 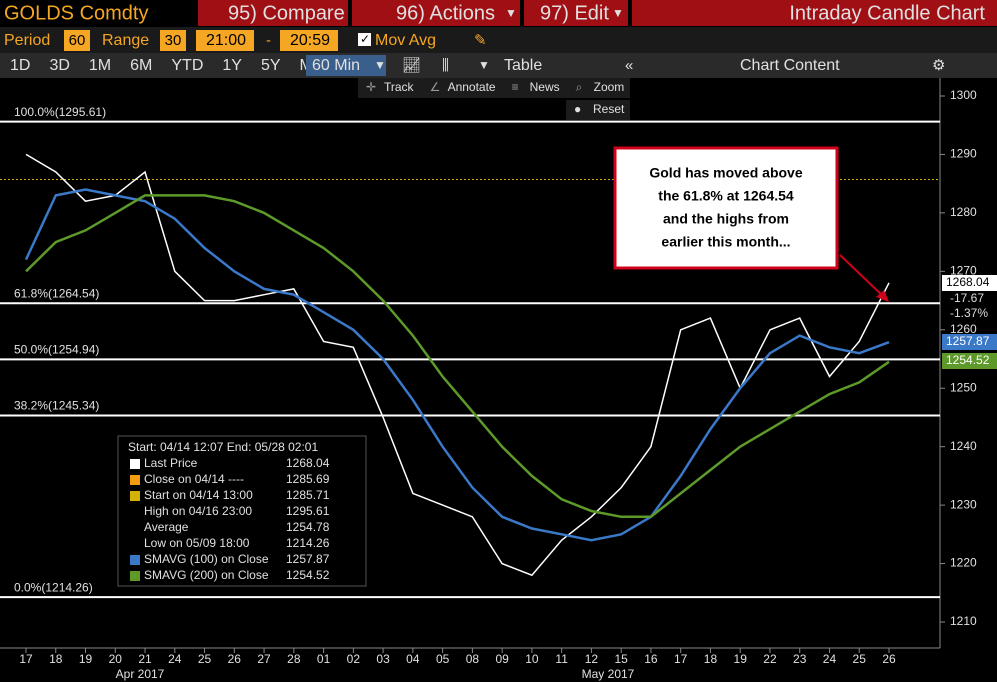 I want to click on annotation-text: the 61.8% at 1264.54, so click(x=726, y=196).